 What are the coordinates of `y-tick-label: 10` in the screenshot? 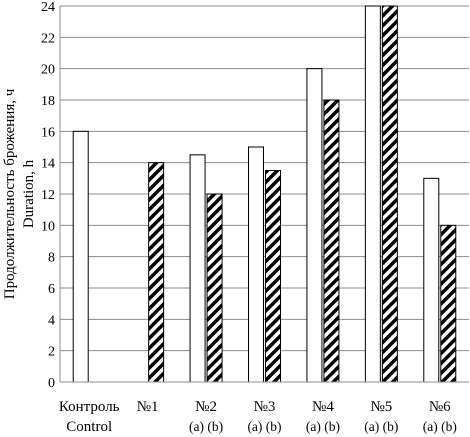 It's located at (48, 226).